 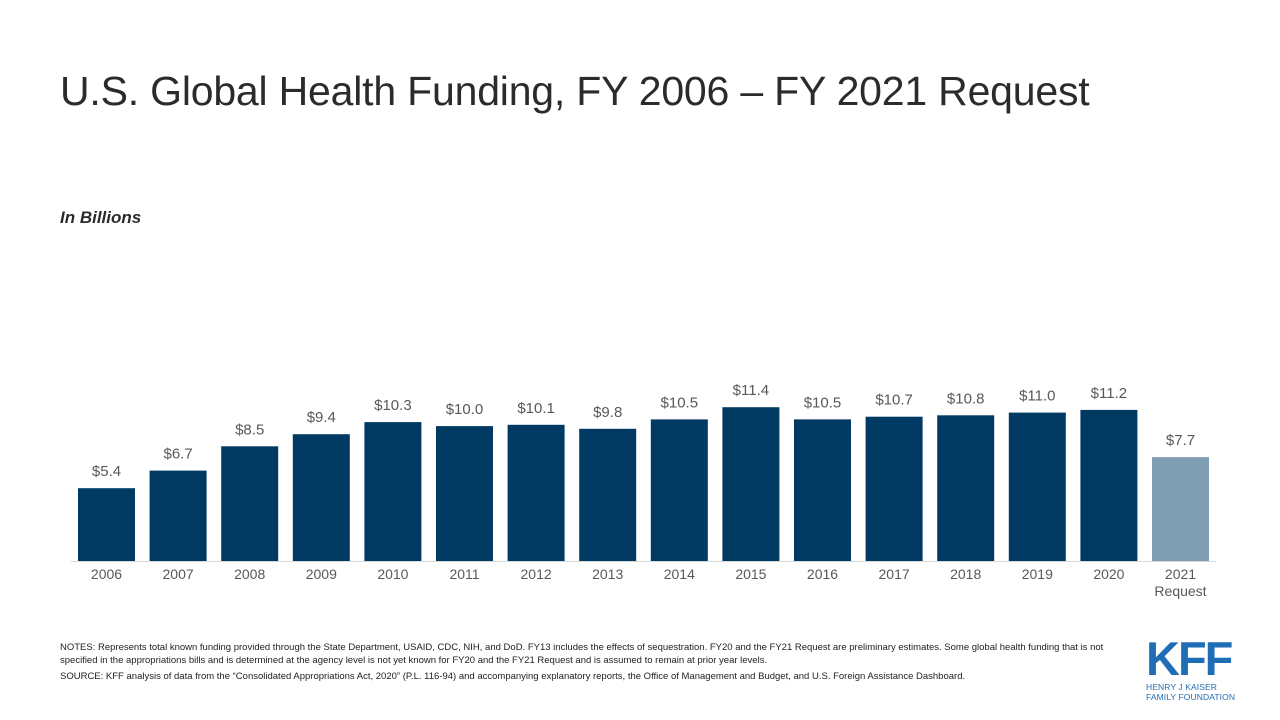 What do you see at coordinates (536, 574) in the screenshot?
I see `tick-label-6: 2012` at bounding box center [536, 574].